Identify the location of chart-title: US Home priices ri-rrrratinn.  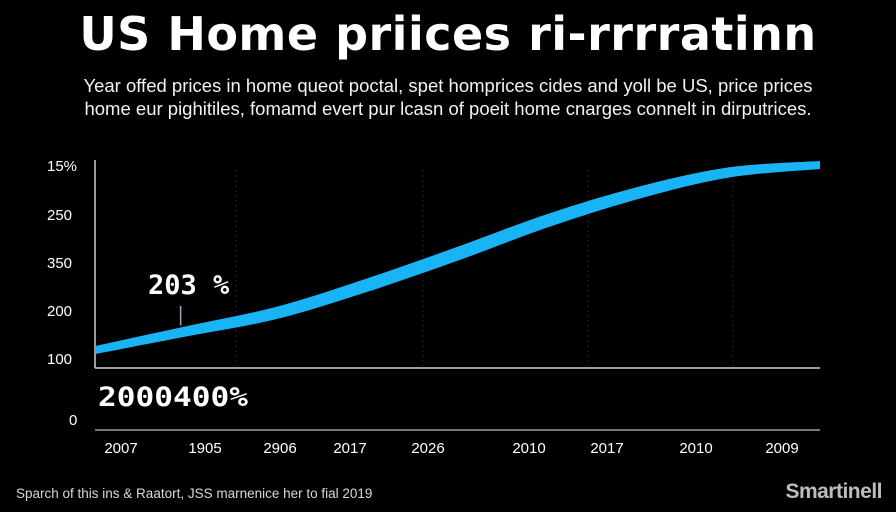
(448, 34).